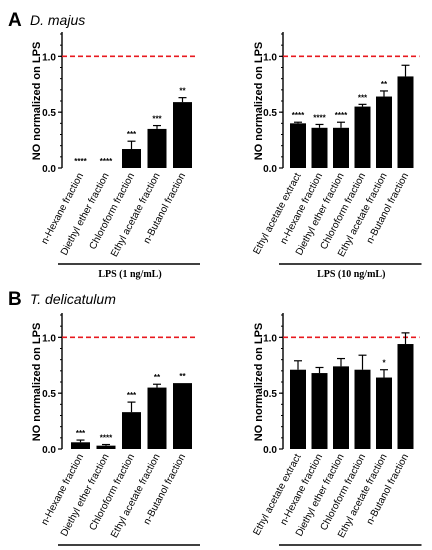 Image resolution: width=432 pixels, height=550 pixels. I want to click on panel-a-letter: A, so click(15, 20).